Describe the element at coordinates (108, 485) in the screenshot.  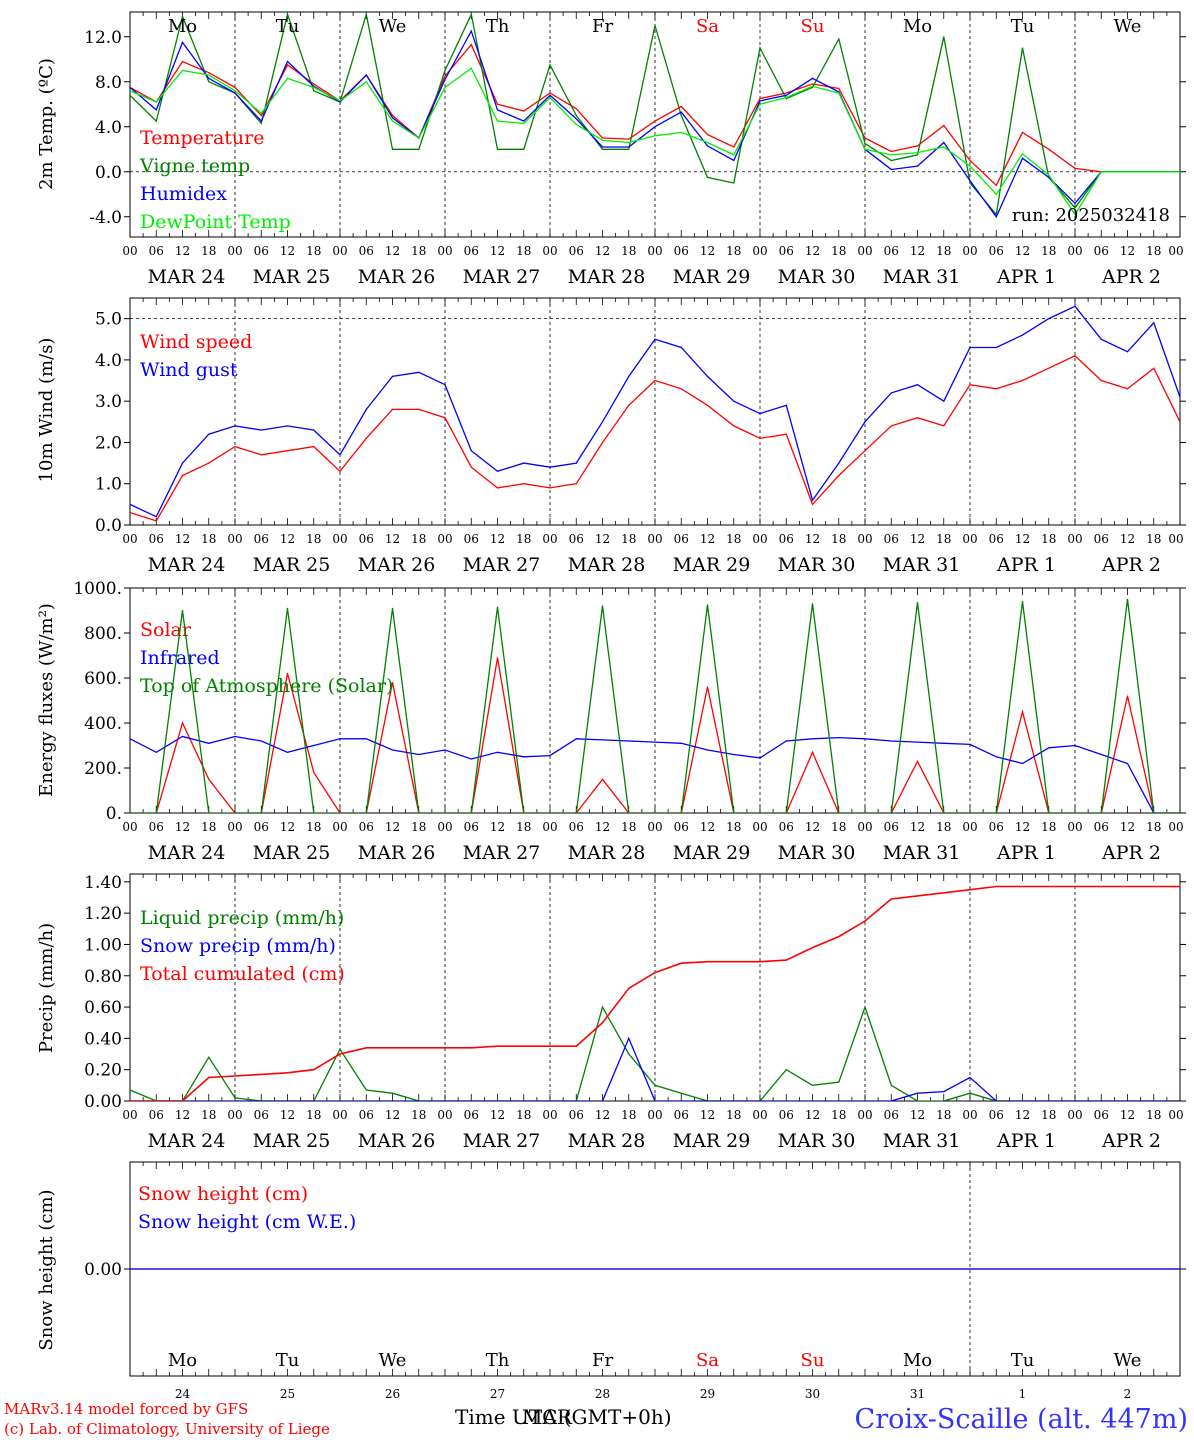
I see `y-tick-label: 1.0` at that location.